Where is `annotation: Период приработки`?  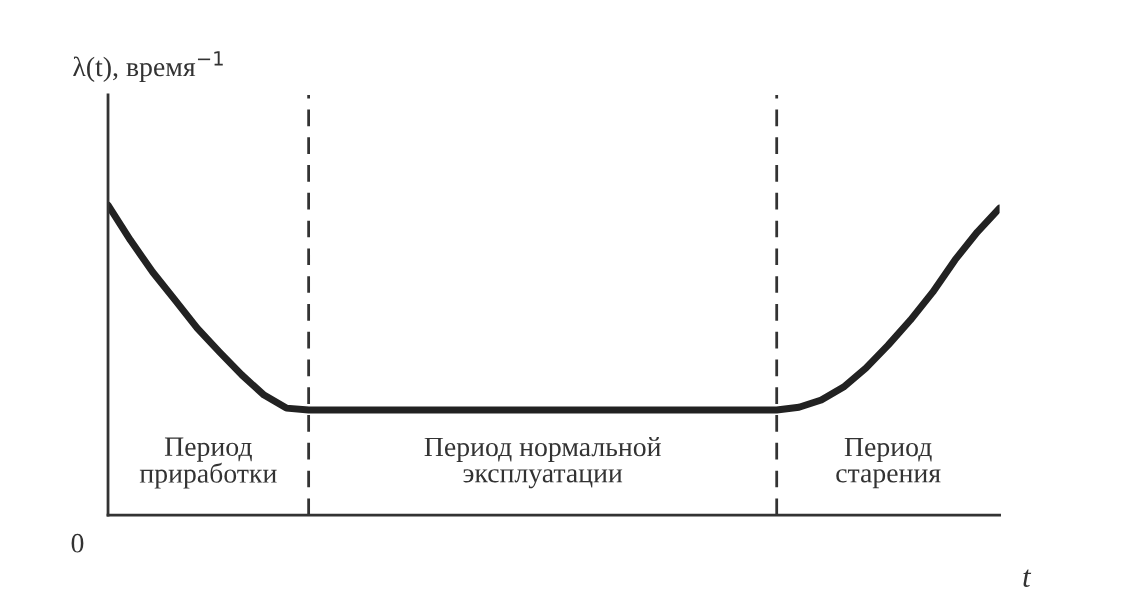
annotation: Период приработки is located at coordinates (208, 463).